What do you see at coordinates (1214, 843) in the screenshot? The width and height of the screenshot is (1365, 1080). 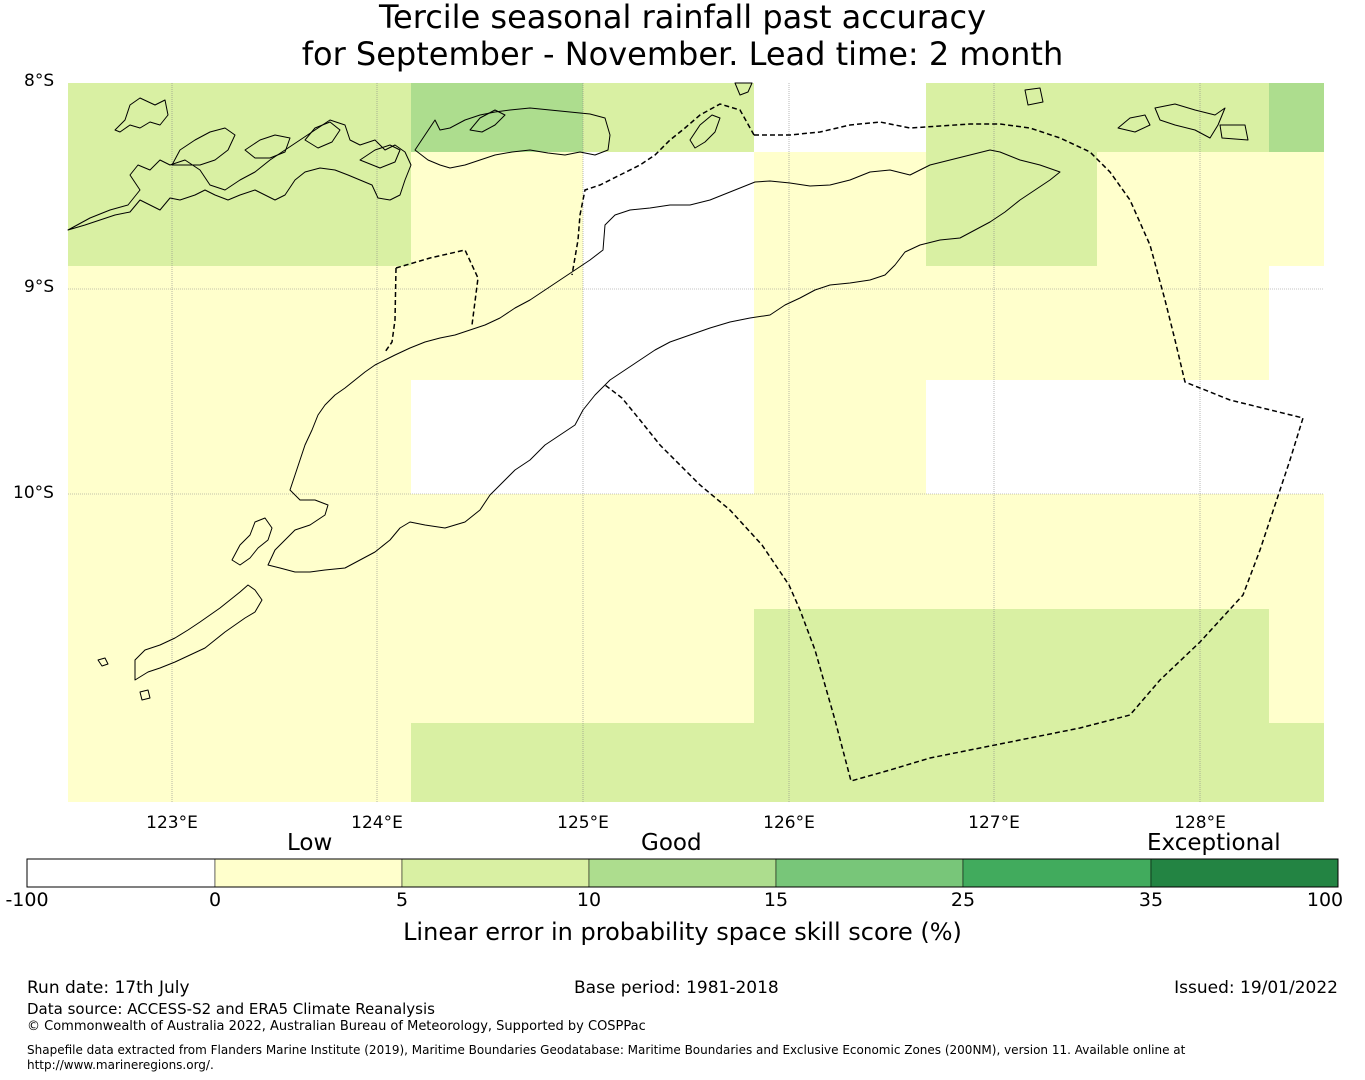 I see `colorbar-category-exceptional: Exceptional` at bounding box center [1214, 843].